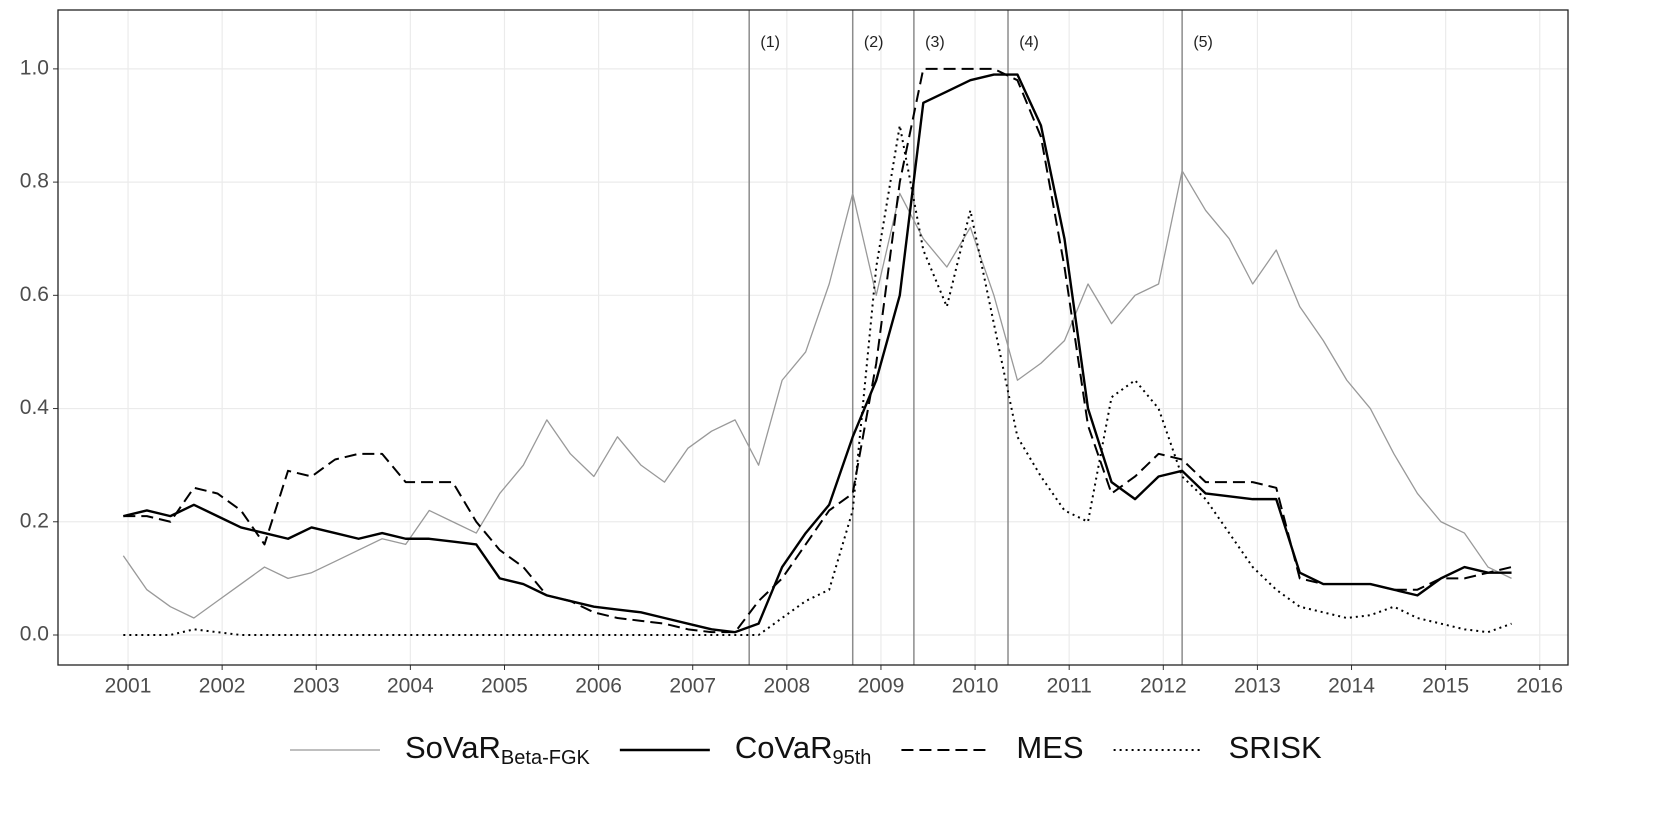 Image resolution: width=1678 pixels, height=820 pixels. Describe the element at coordinates (975, 686) in the screenshot. I see `x-tick-label: 2010` at that location.